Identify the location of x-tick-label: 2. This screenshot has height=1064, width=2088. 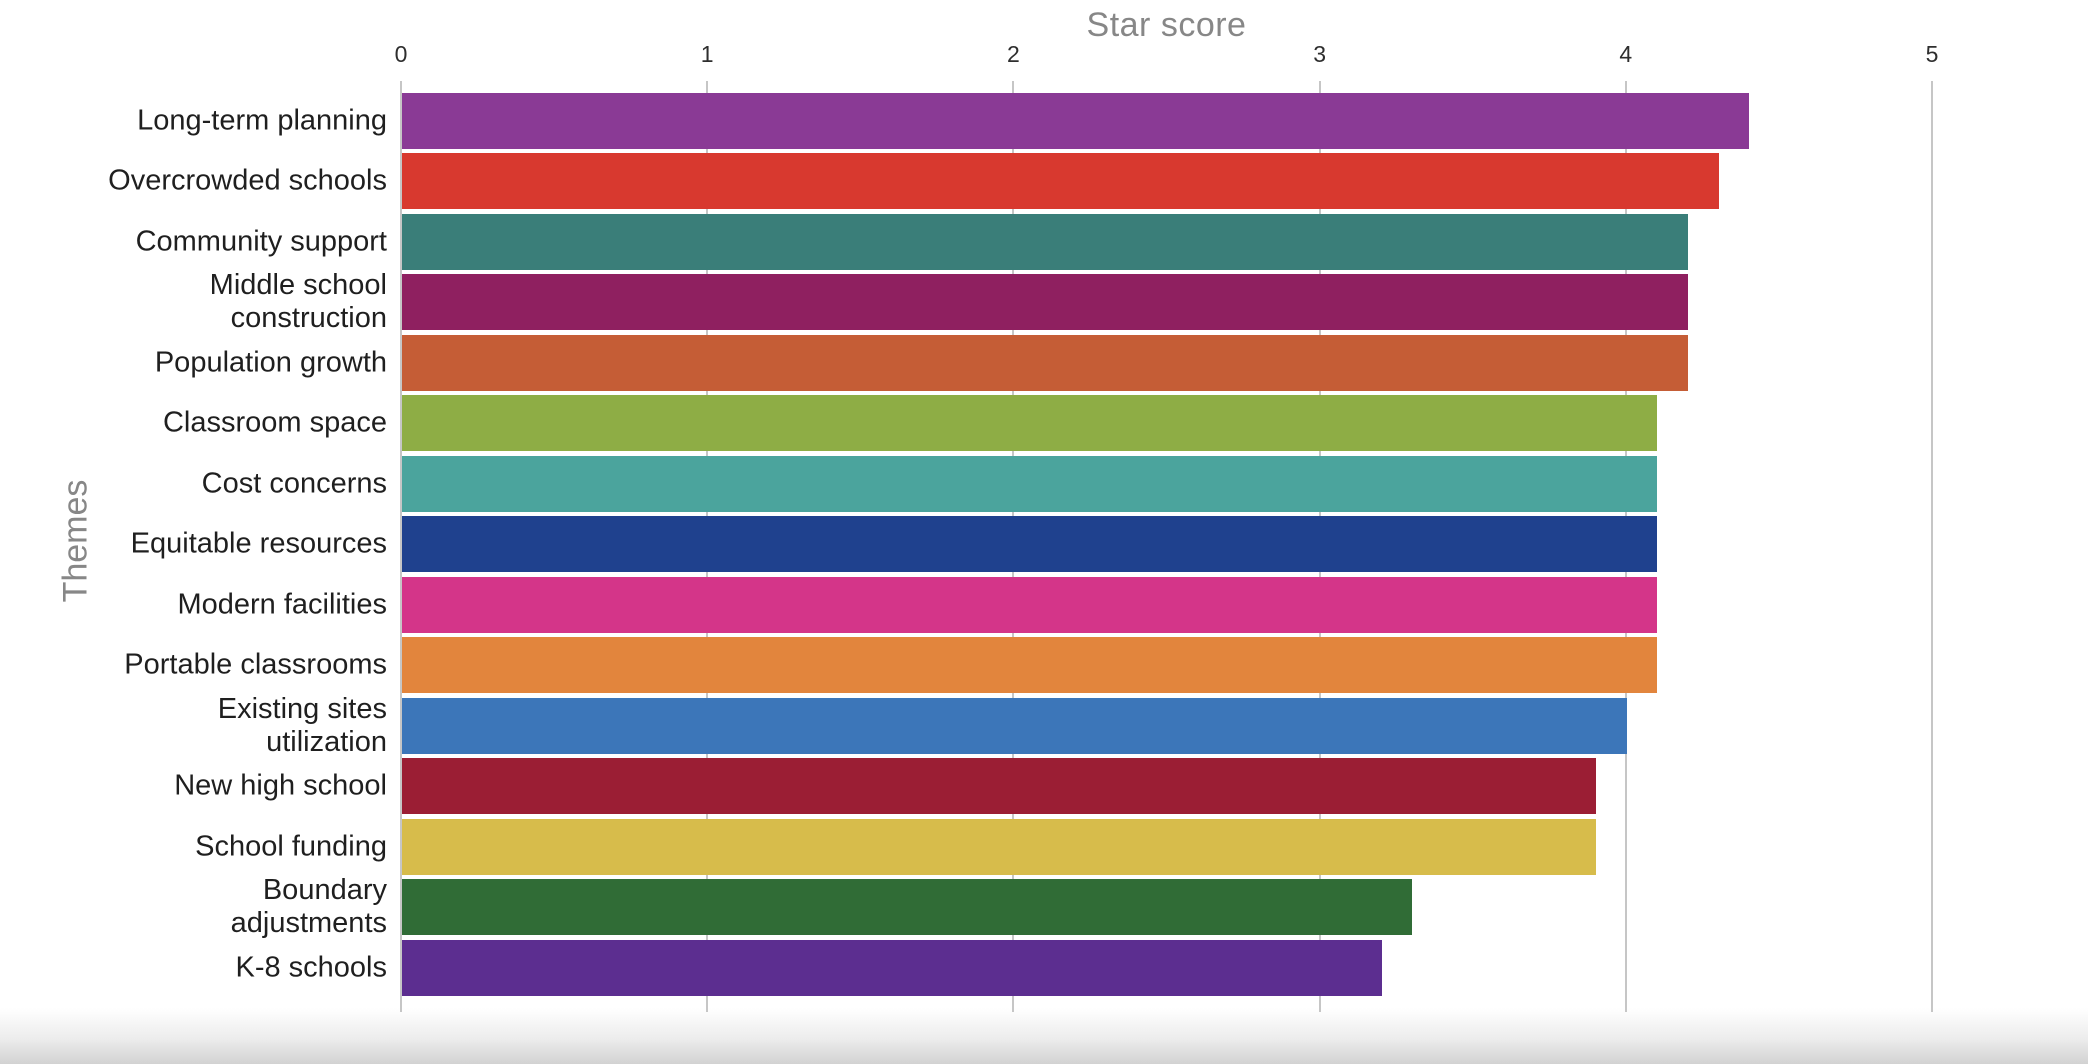
(1013, 54).